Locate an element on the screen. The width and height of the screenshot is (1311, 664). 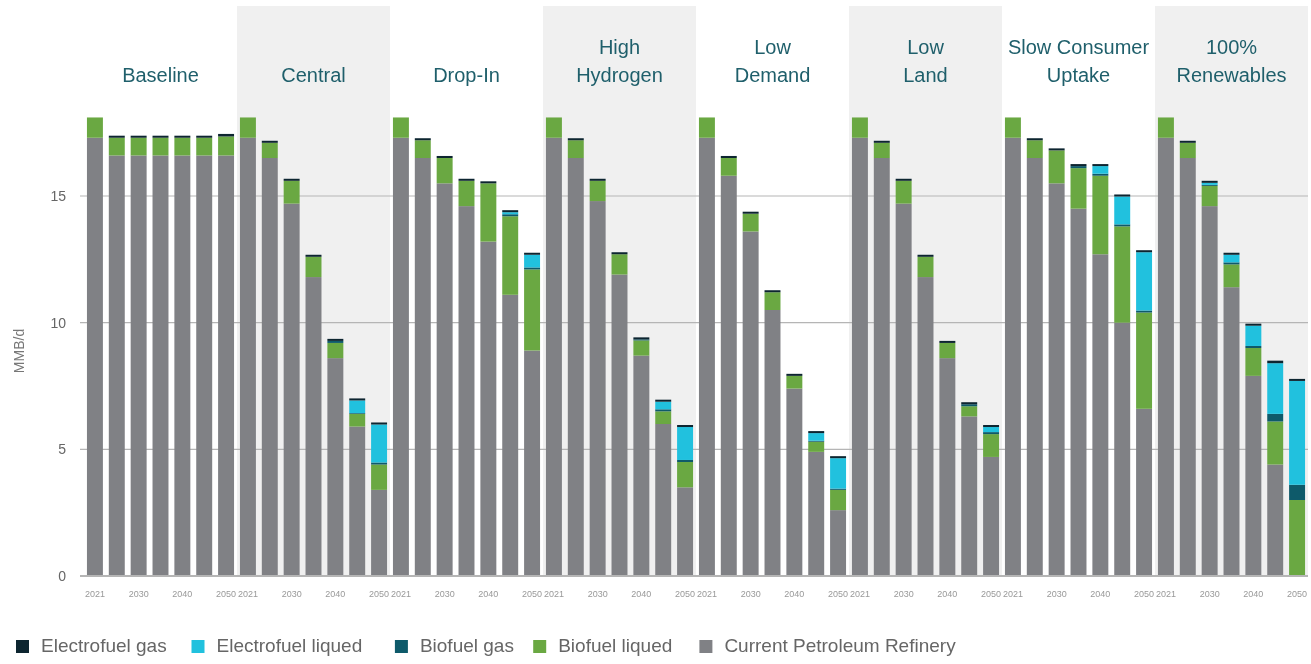
y-axis-title: MMB/d is located at coordinates (19, 351).